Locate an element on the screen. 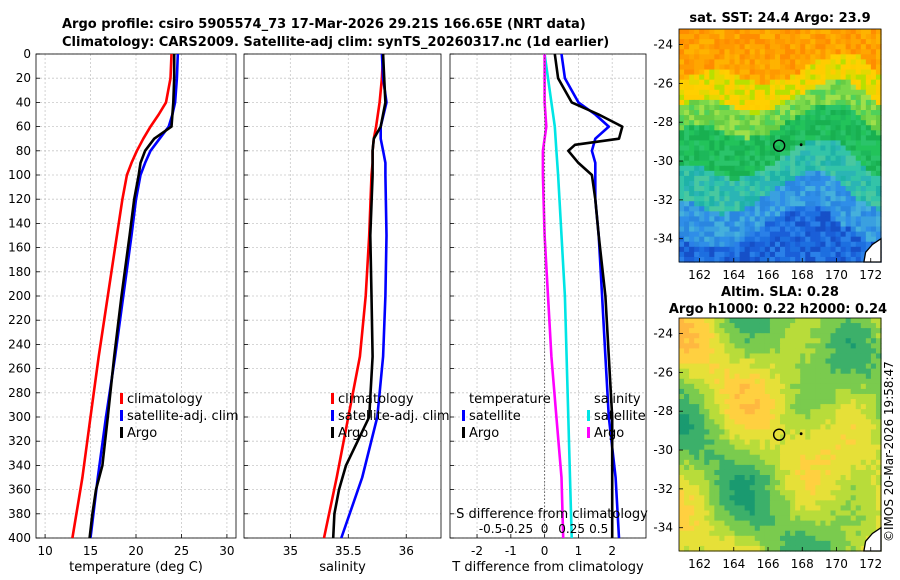 This screenshot has height=580, width=900. sdiff-legend-label: satellite is located at coordinates (620, 416).